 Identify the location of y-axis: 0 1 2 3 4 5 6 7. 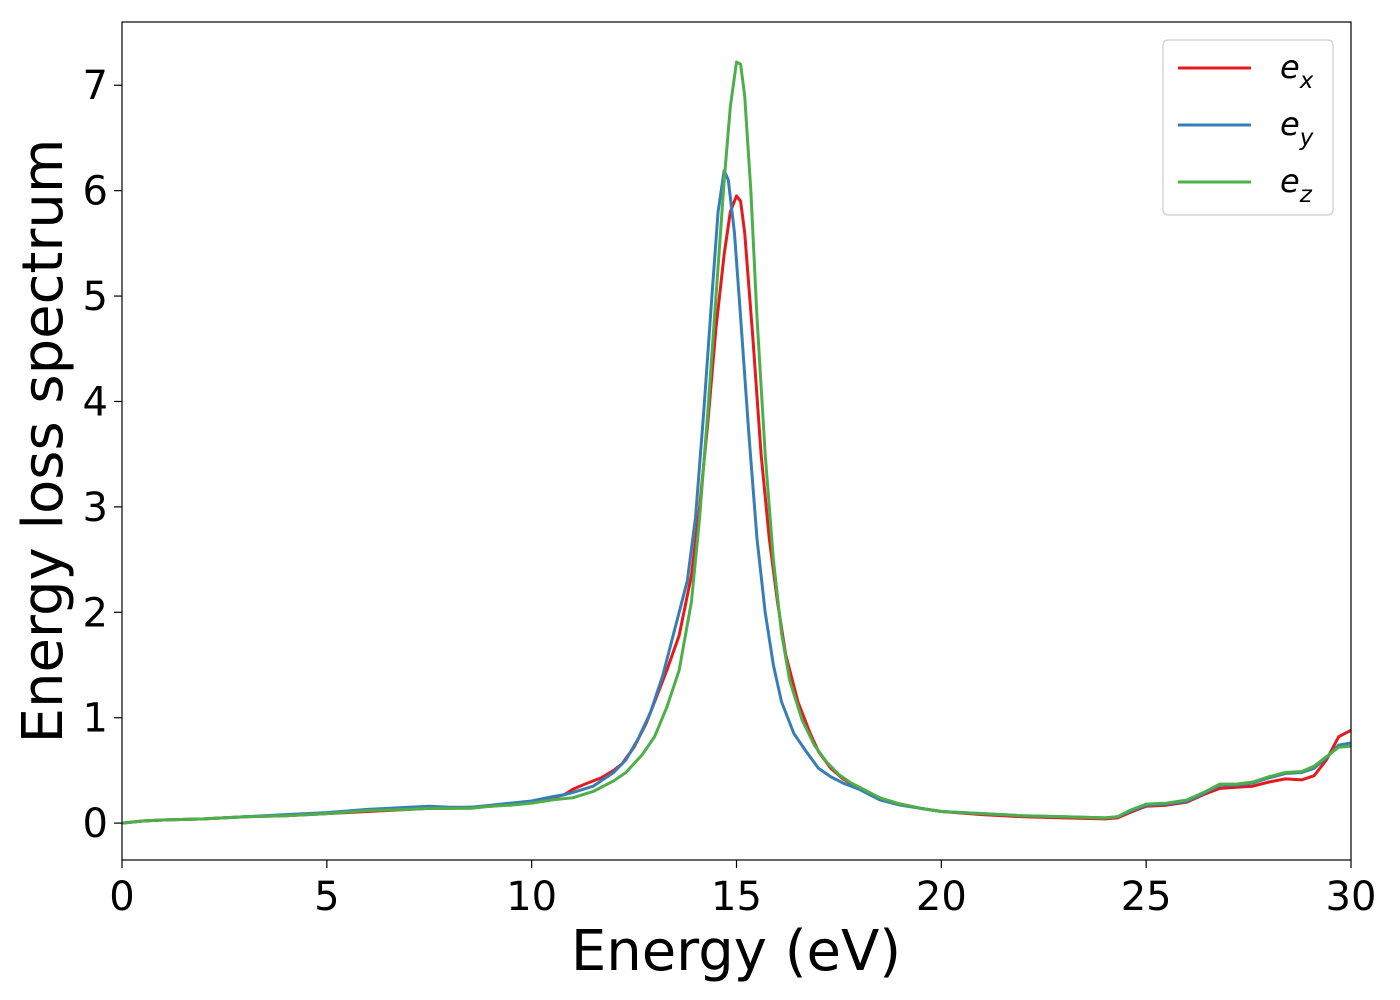
(102, 455).